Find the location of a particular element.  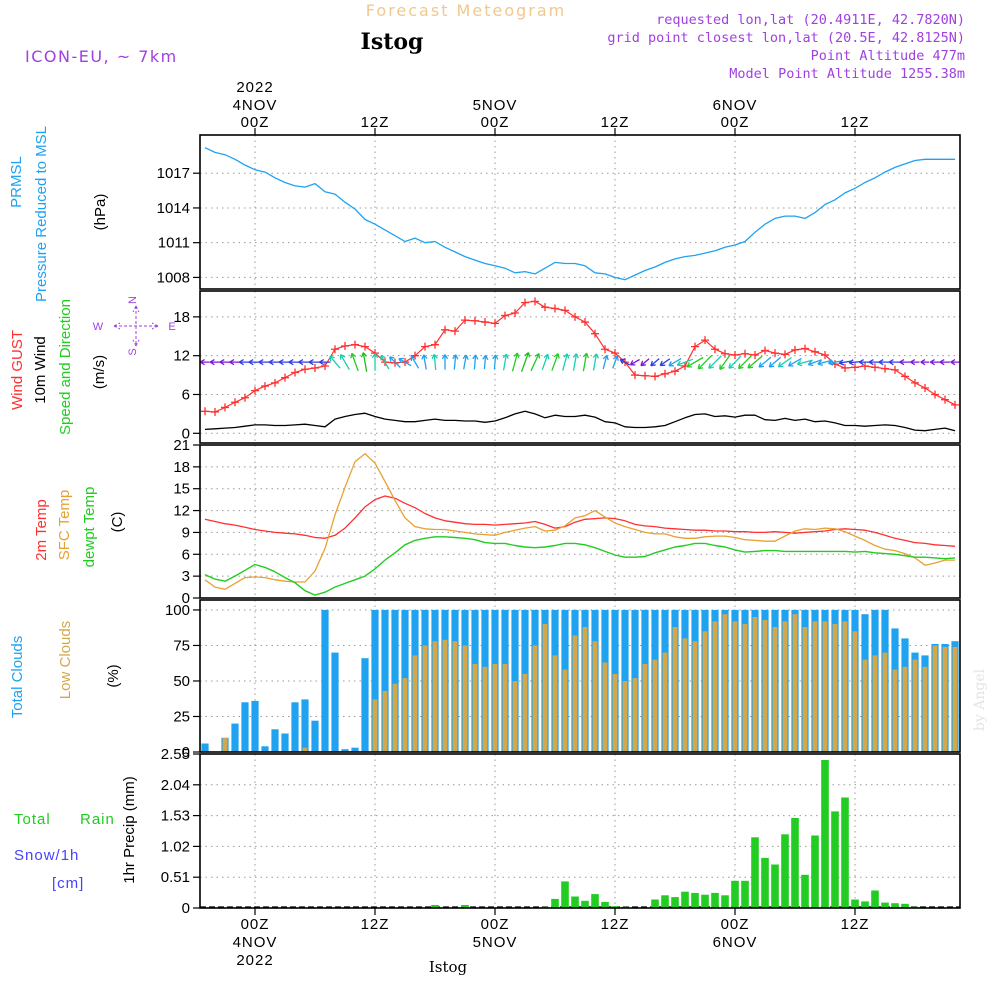

panel-frame-pressure is located at coordinates (580, 212).